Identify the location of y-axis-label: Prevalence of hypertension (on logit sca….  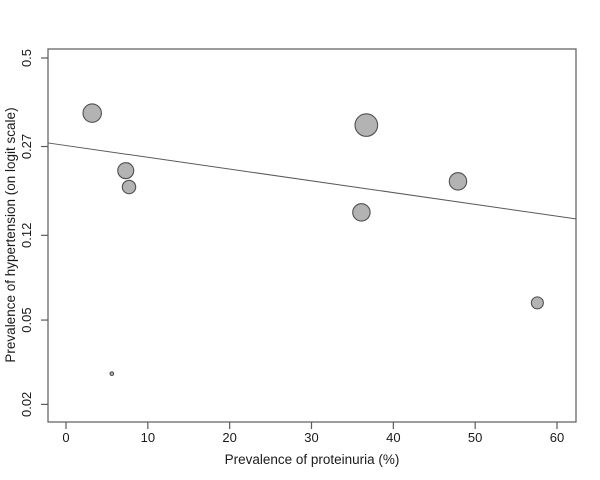
(10, 234).